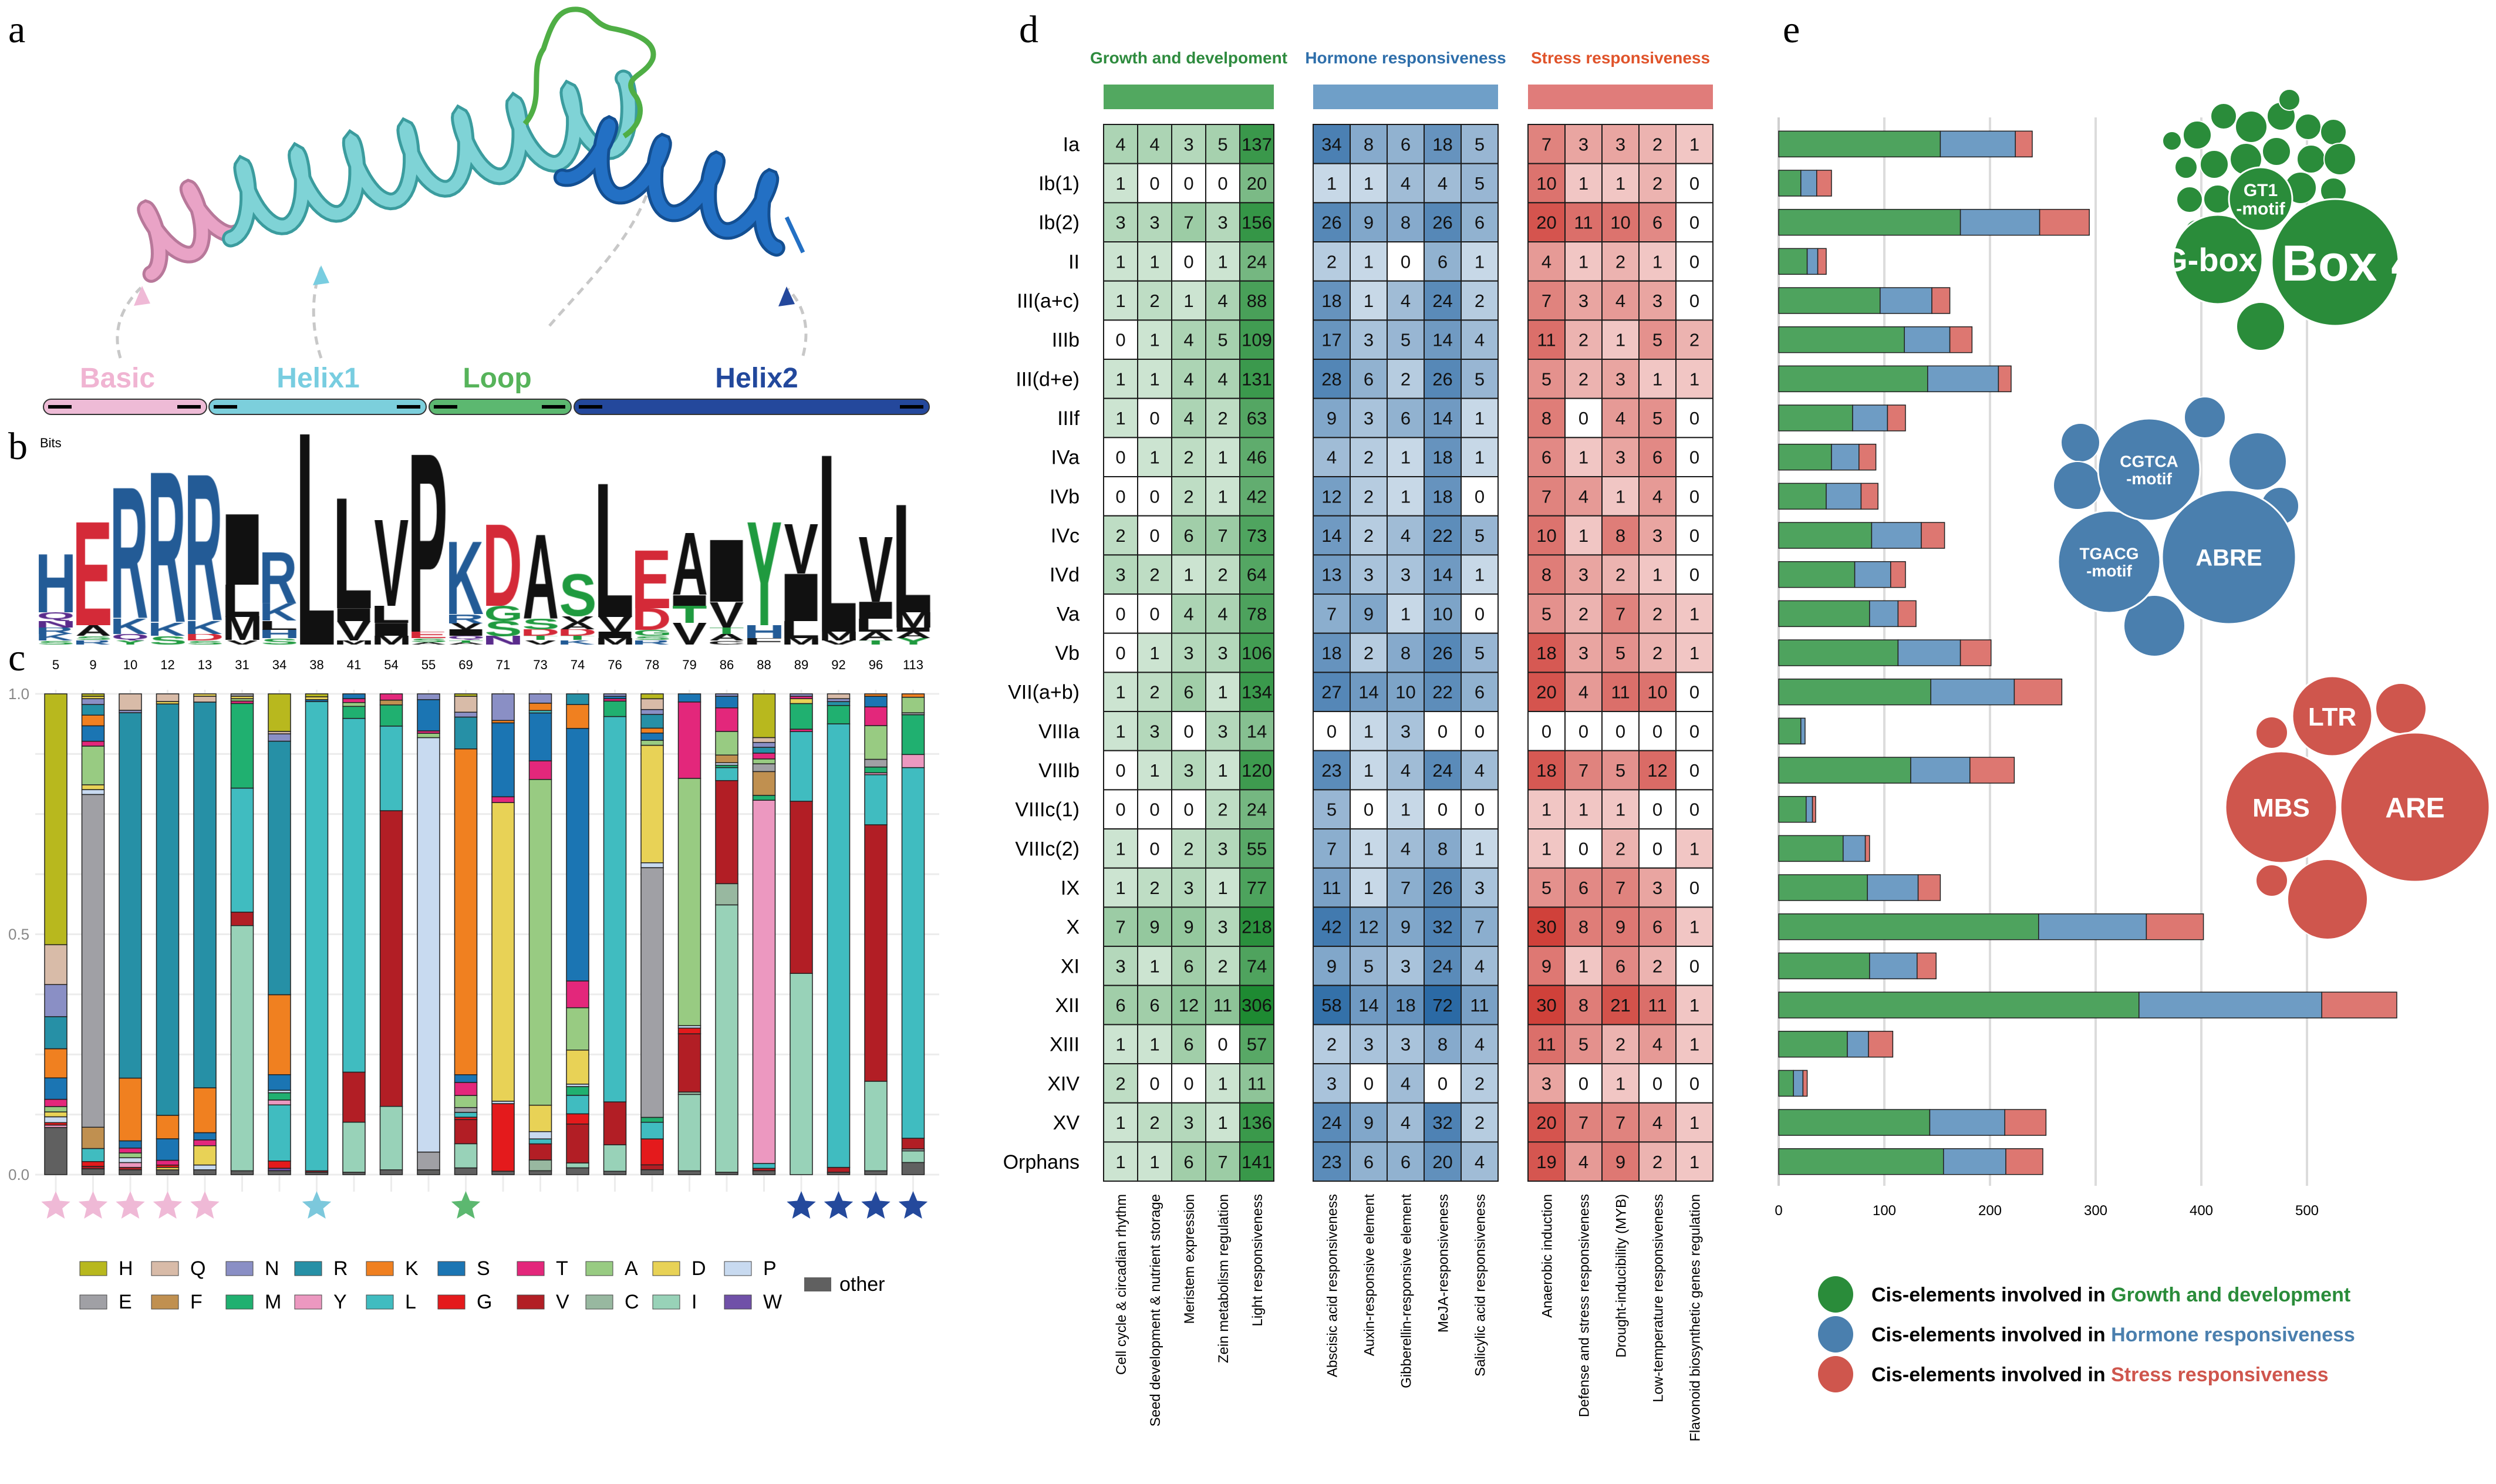 This screenshot has width=2496, height=1484. Describe the element at coordinates (540, 1165) in the screenshot. I see `segment-C` at that location.